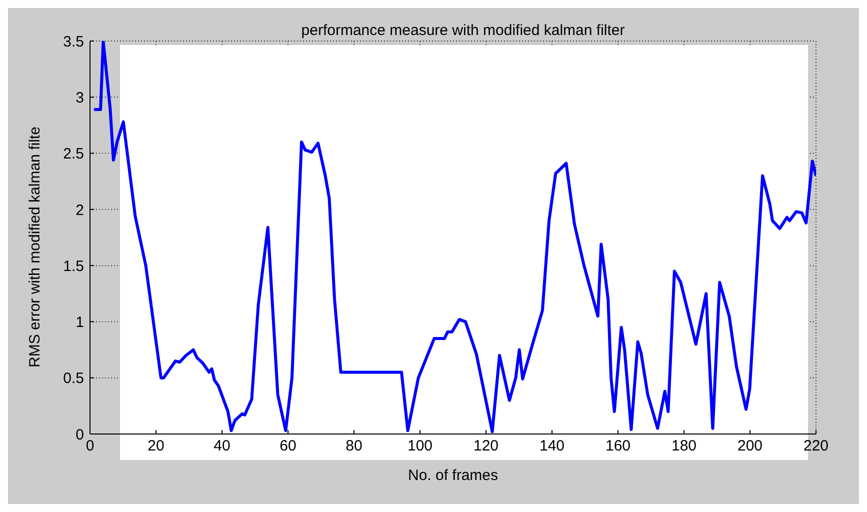 Image resolution: width=867 pixels, height=512 pixels. I want to click on x-tick-label: 120, so click(486, 446).